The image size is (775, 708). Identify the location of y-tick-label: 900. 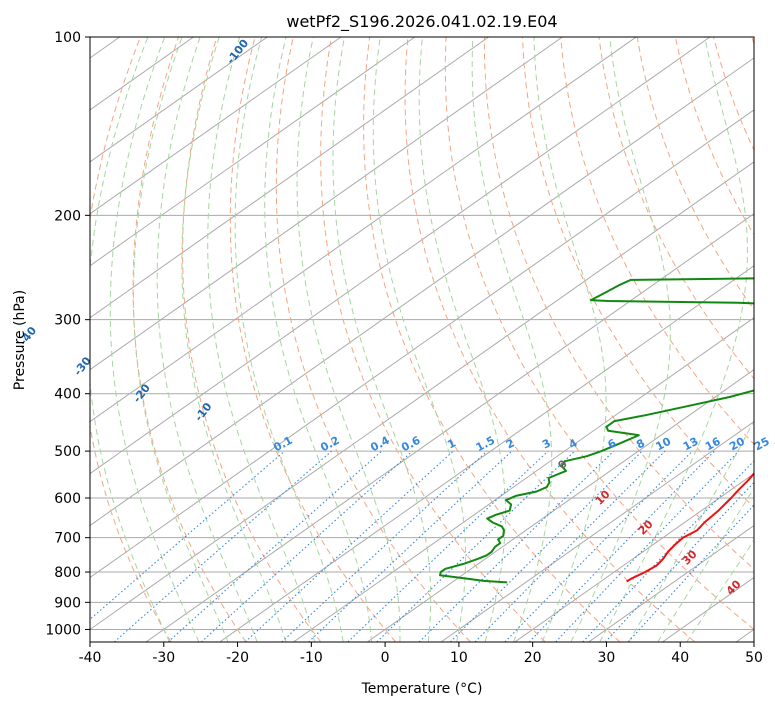
(67, 603).